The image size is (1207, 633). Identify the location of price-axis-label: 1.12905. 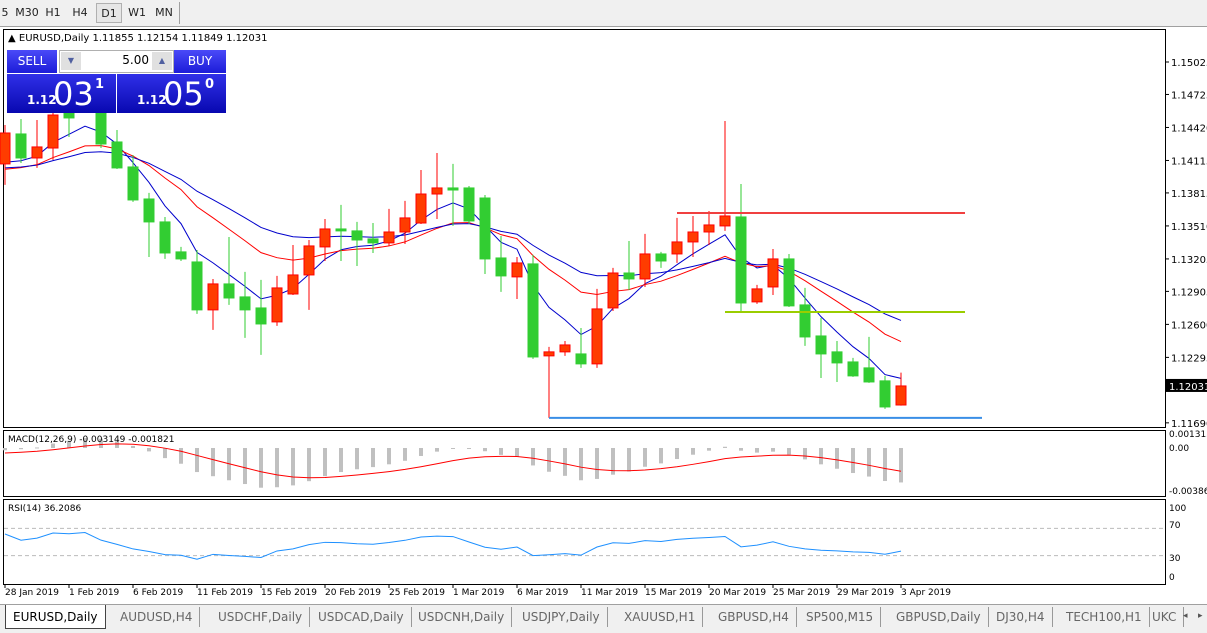
(1189, 292).